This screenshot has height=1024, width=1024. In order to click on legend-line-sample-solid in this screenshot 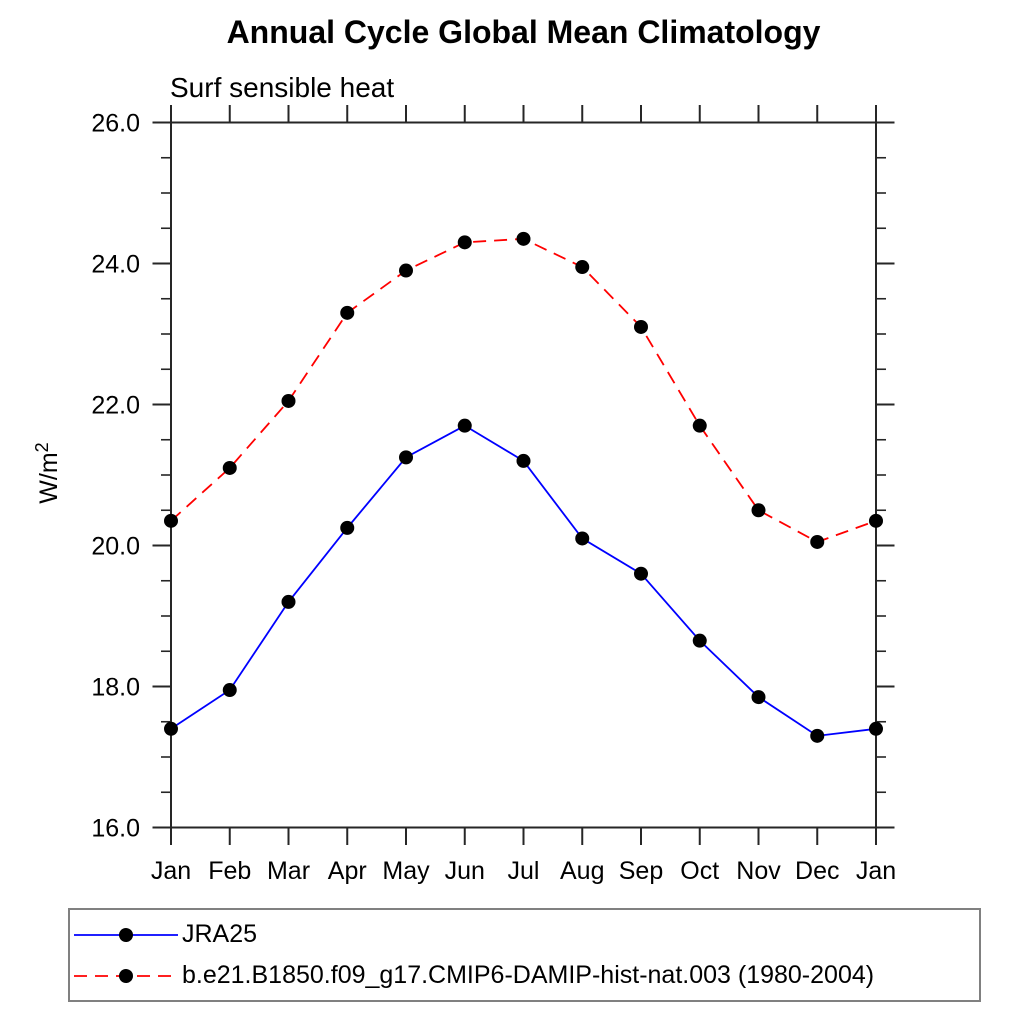, I will do `click(126, 934)`.